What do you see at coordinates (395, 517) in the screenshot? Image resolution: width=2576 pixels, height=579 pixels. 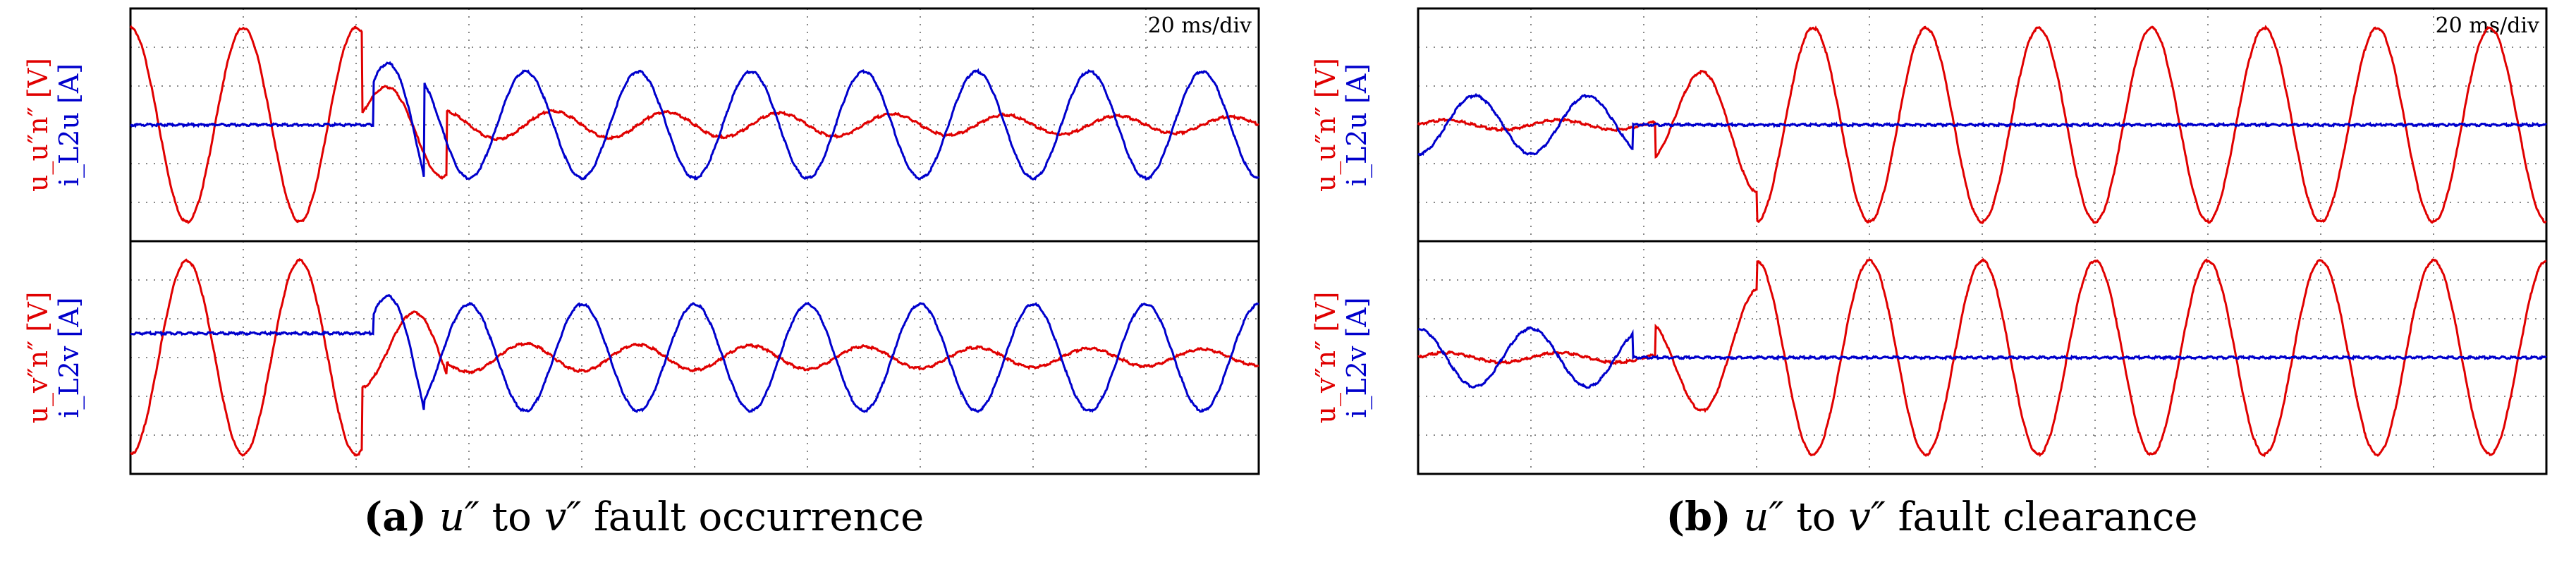 I see `caption-a-label: (a)` at bounding box center [395, 517].